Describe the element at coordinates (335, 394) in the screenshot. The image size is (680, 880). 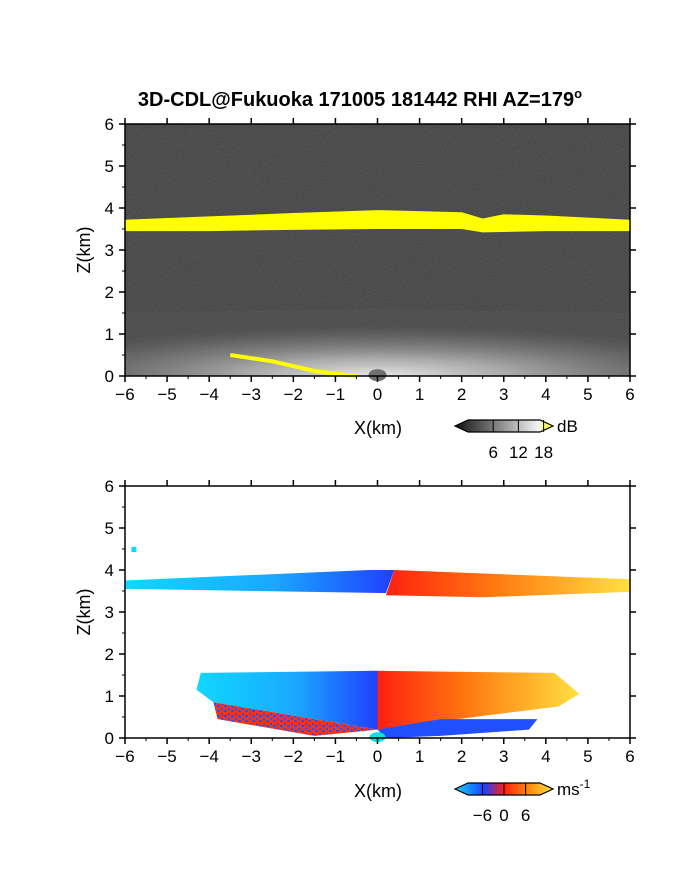
I see `backscatter-xtick-label: −1` at that location.